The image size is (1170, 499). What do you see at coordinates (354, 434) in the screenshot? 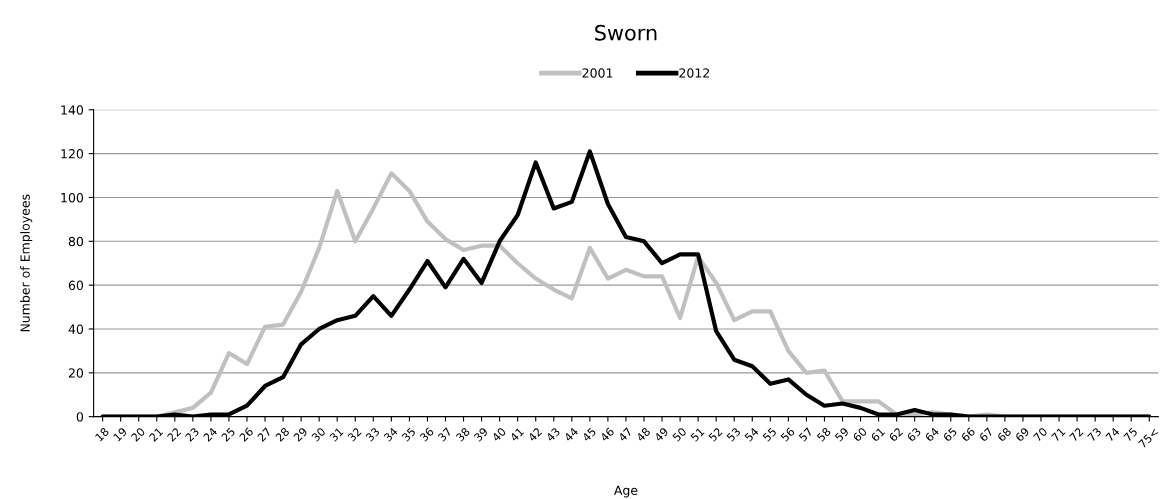
I see `x-tick-label: 32` at bounding box center [354, 434].